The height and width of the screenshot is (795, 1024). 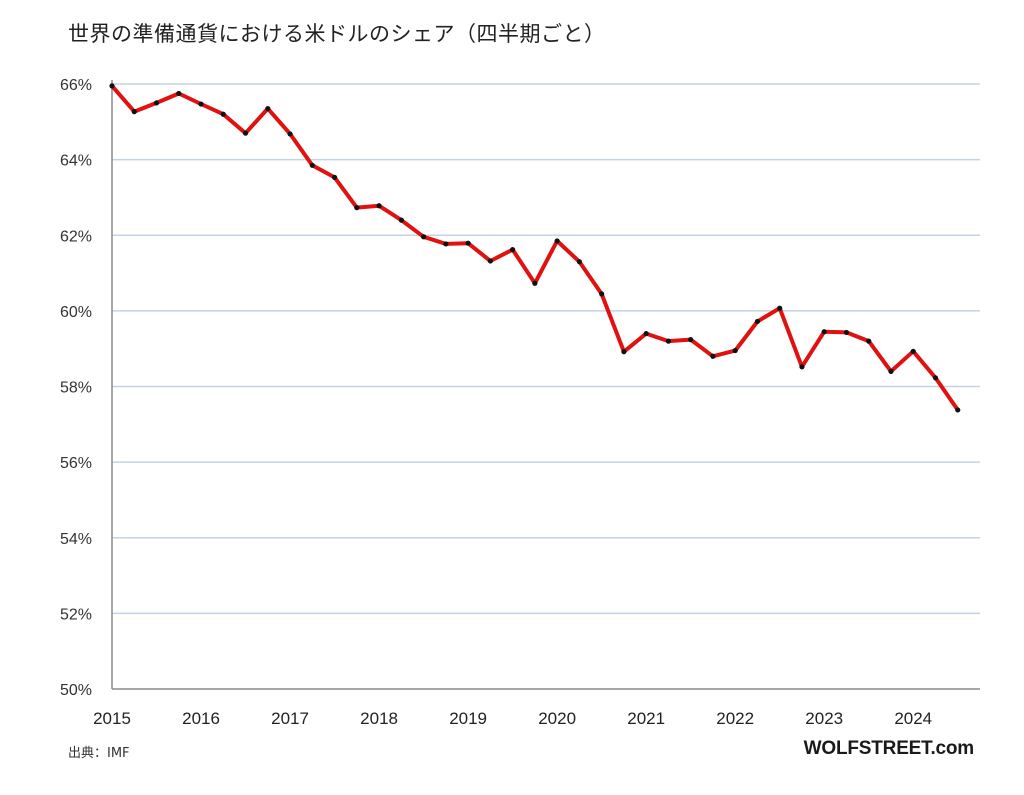 What do you see at coordinates (646, 718) in the screenshot?
I see `x-tick-label: 2021` at bounding box center [646, 718].